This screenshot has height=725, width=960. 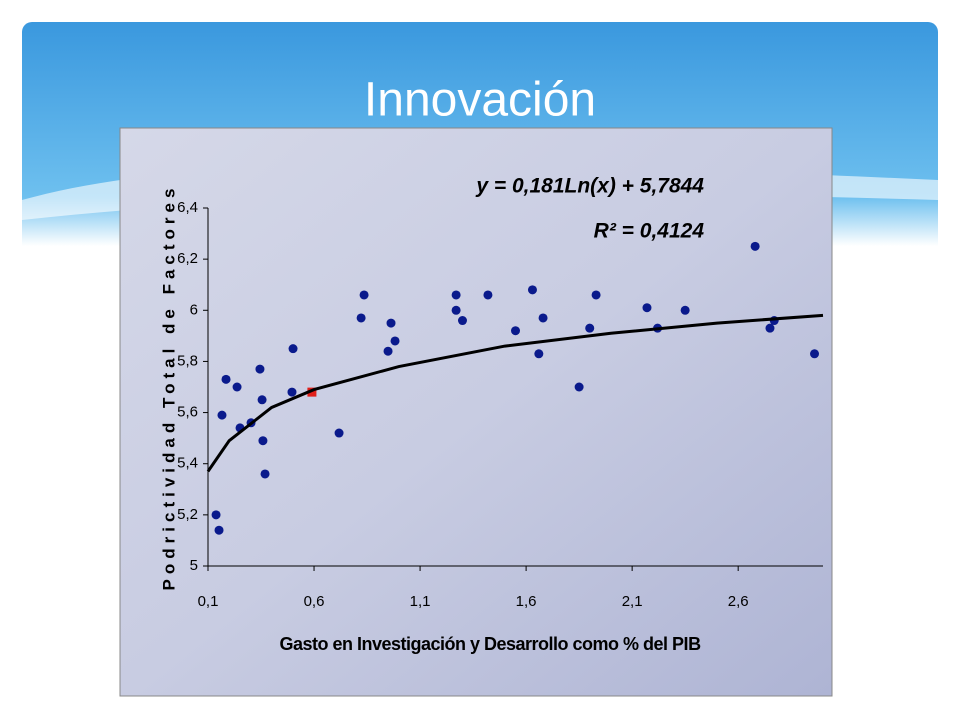 I want to click on r-squared: R² = 0,4124, so click(x=649, y=231).